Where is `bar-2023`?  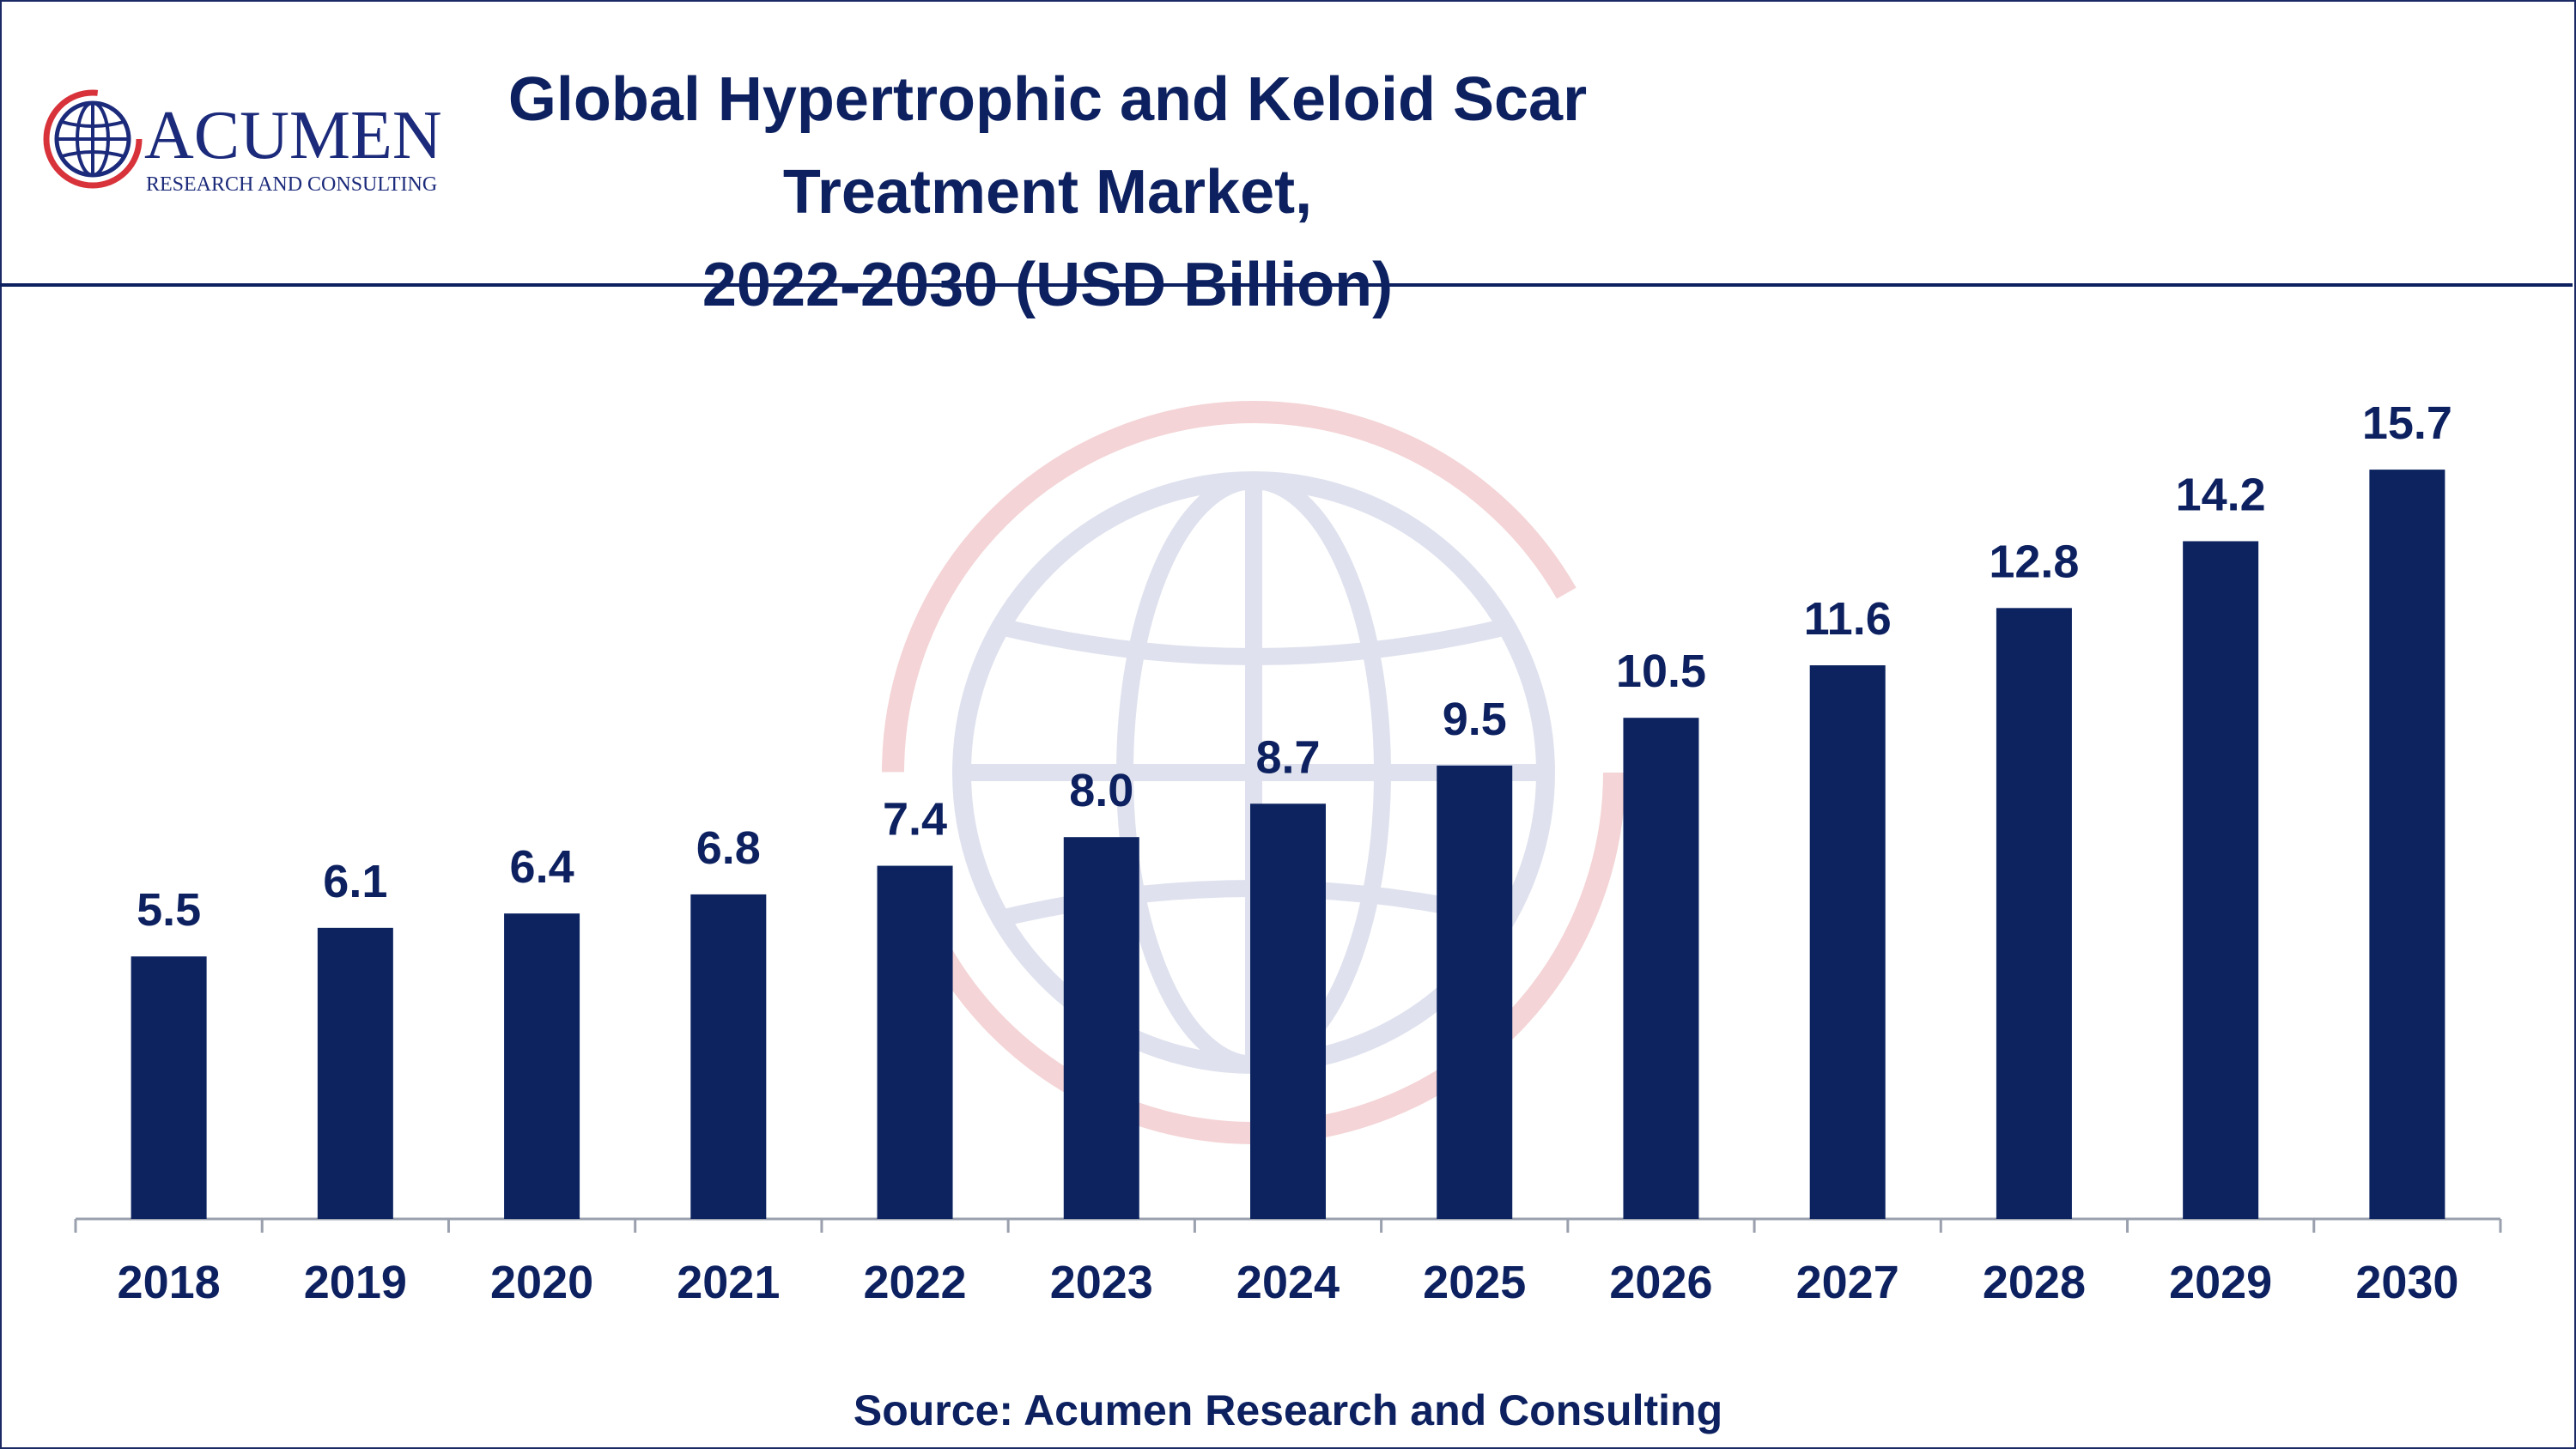 bar-2023 is located at coordinates (1101, 1028).